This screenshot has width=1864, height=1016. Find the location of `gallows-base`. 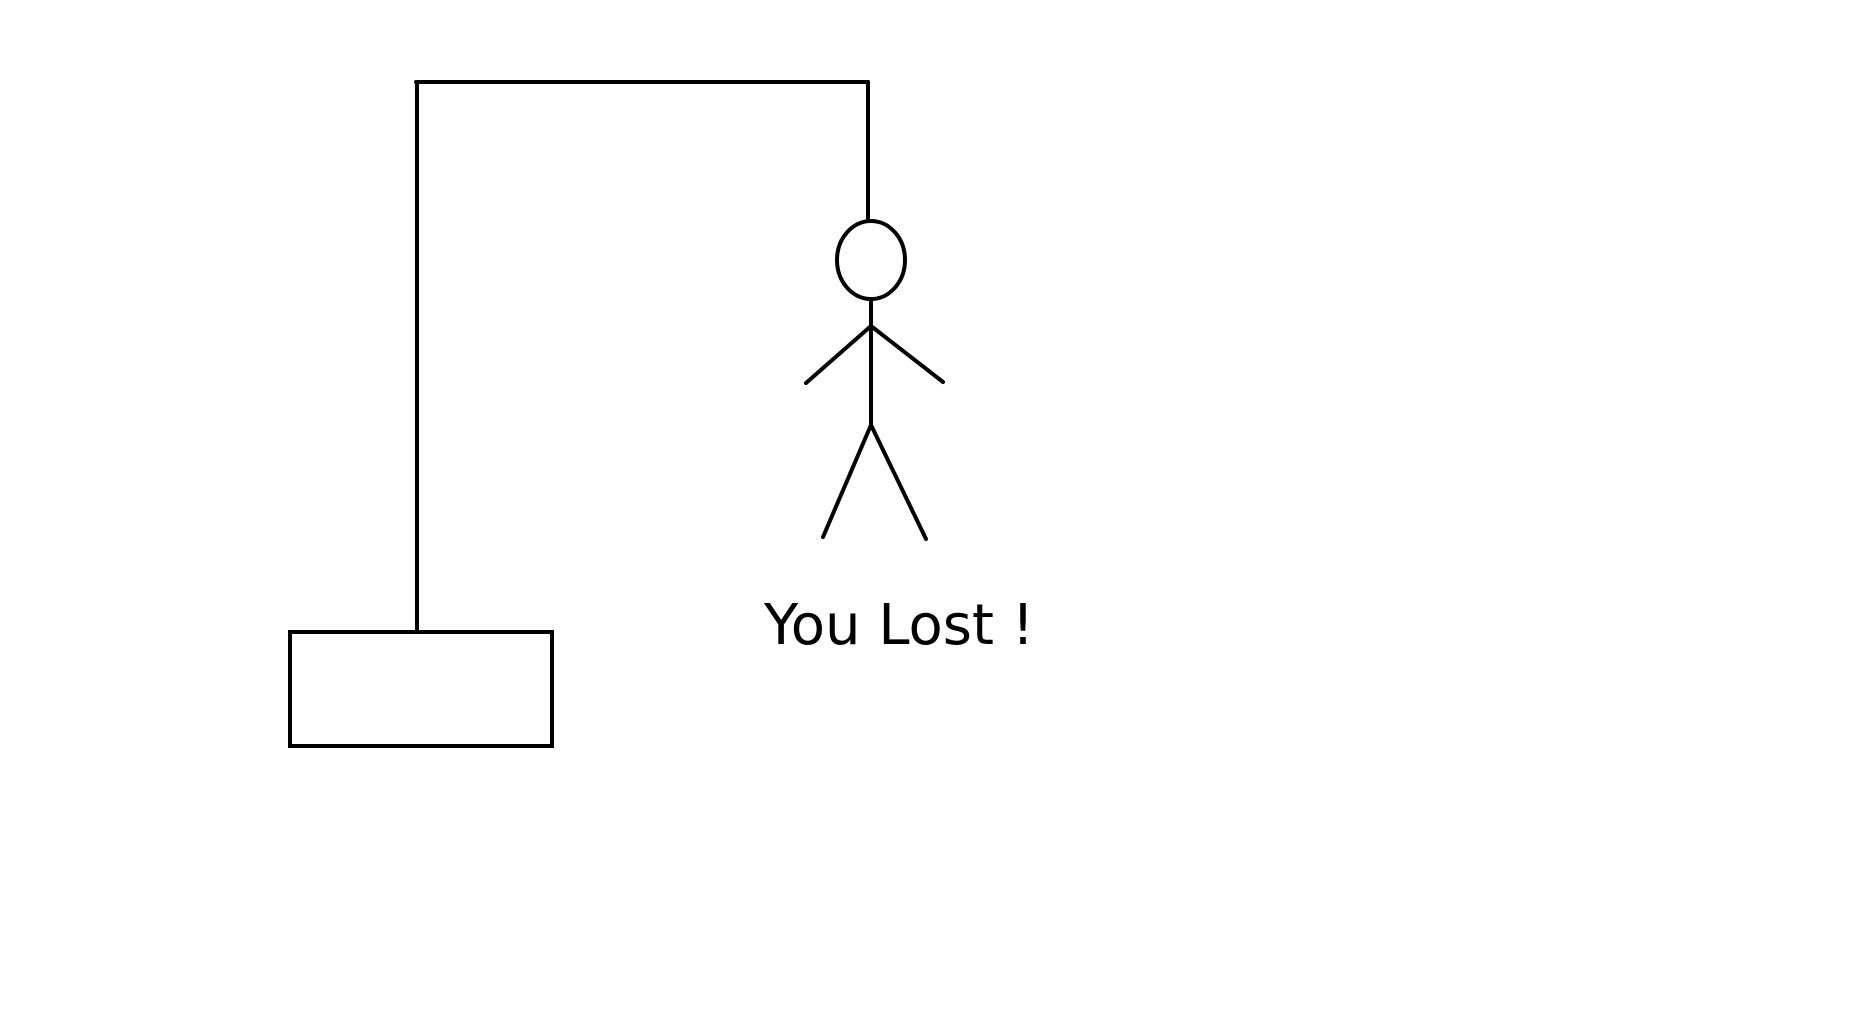

gallows-base is located at coordinates (421, 689).